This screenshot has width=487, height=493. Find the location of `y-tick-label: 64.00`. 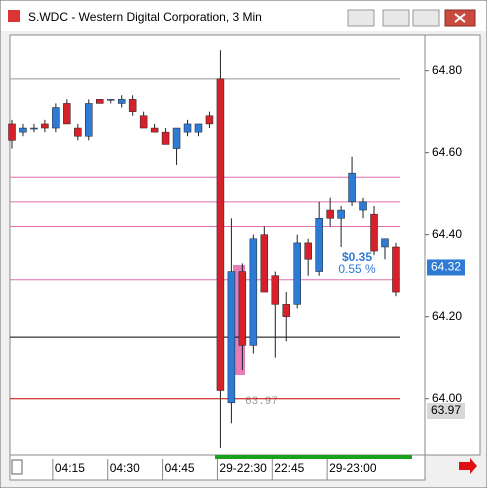

y-tick-label: 64.00 is located at coordinates (447, 398).